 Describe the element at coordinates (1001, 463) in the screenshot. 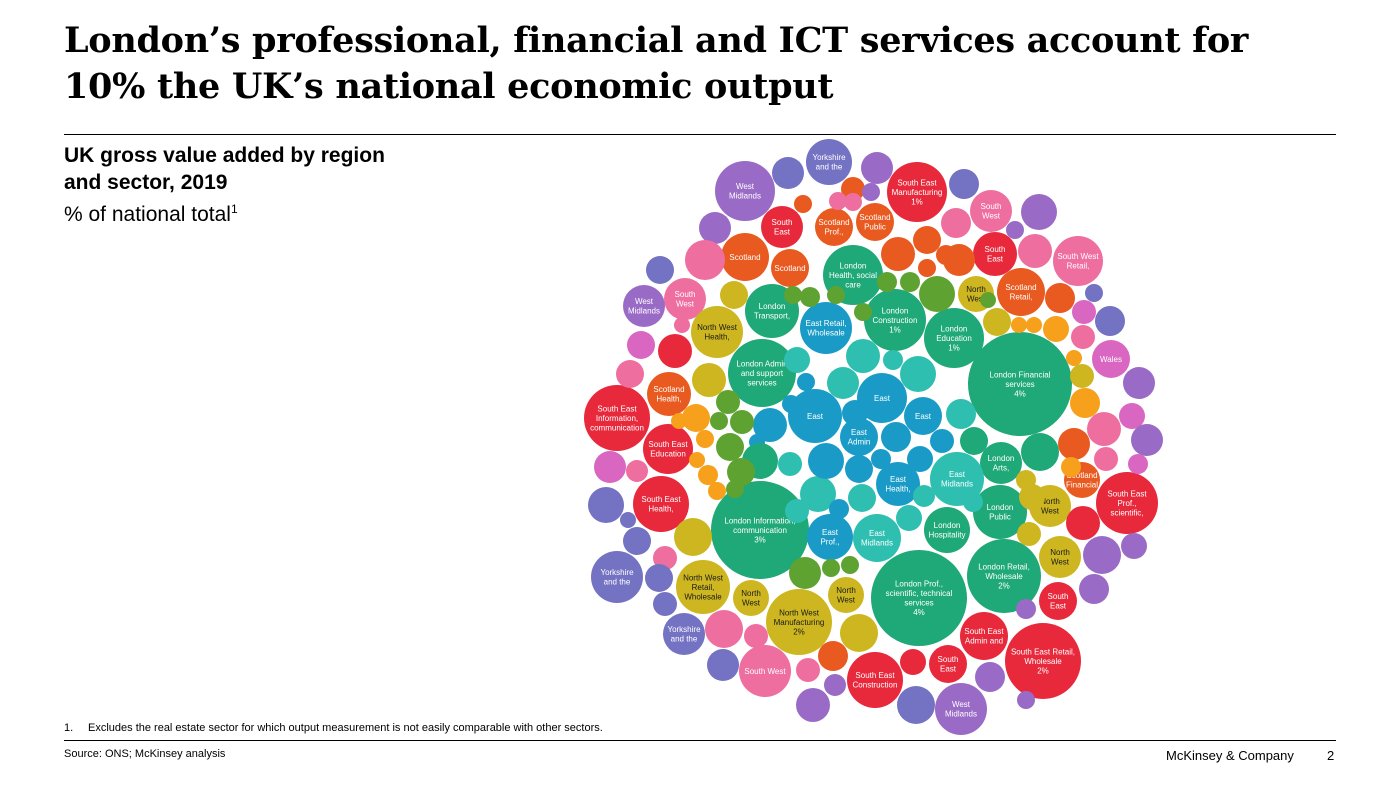

I see `bubble-label: London Arts,` at that location.